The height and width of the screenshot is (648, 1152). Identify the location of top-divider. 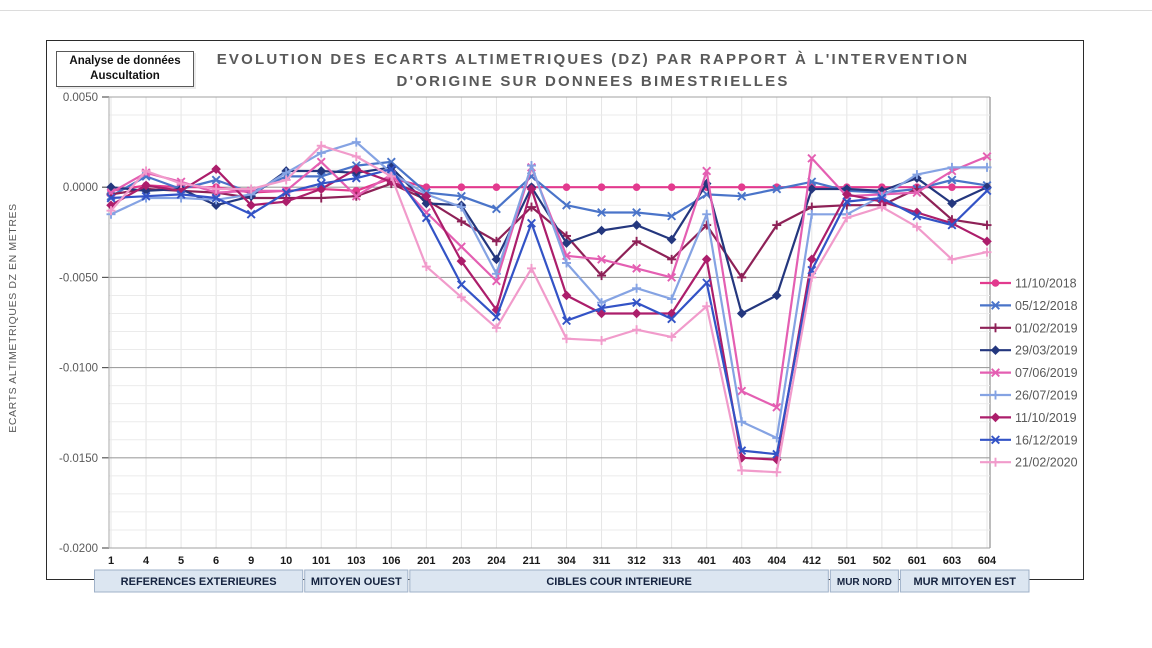
(576, 10).